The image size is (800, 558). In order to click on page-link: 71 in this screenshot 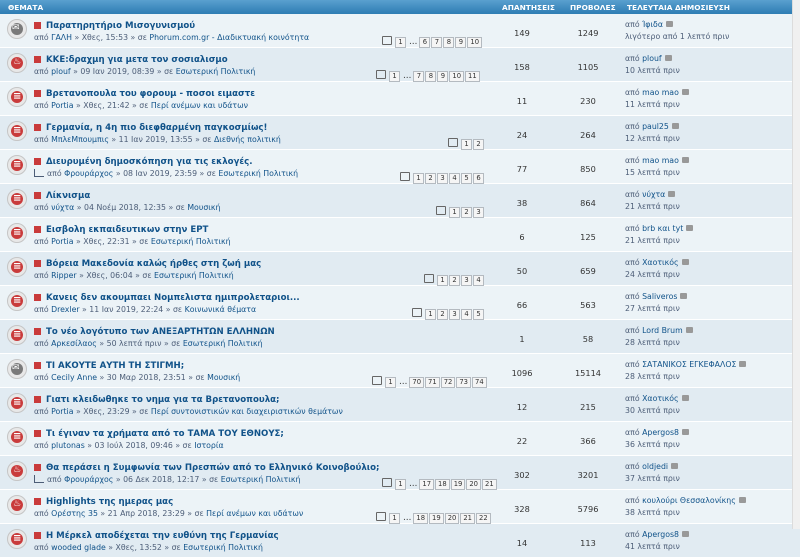, I will do `click(432, 382)`.